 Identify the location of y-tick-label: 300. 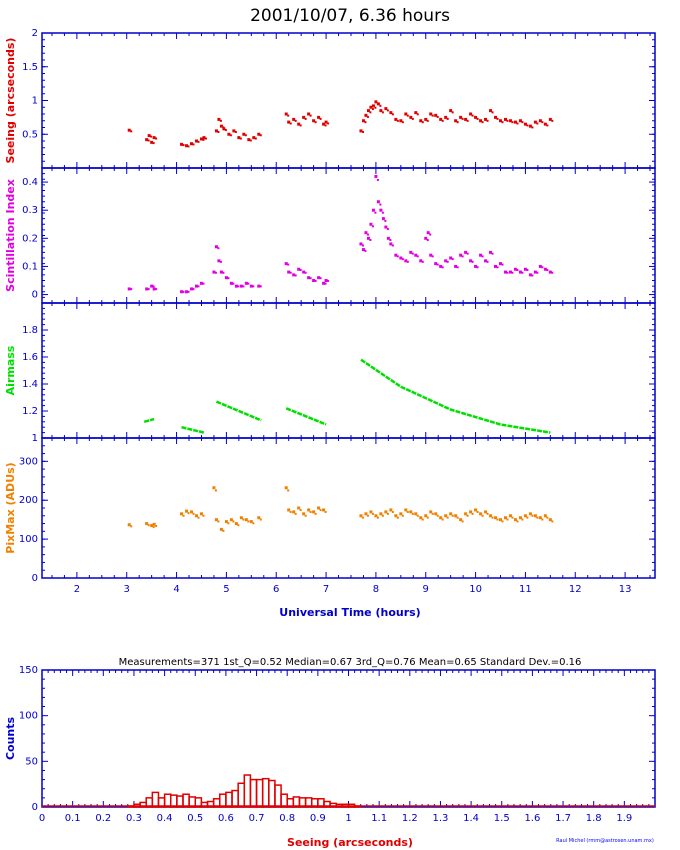
(28, 461).